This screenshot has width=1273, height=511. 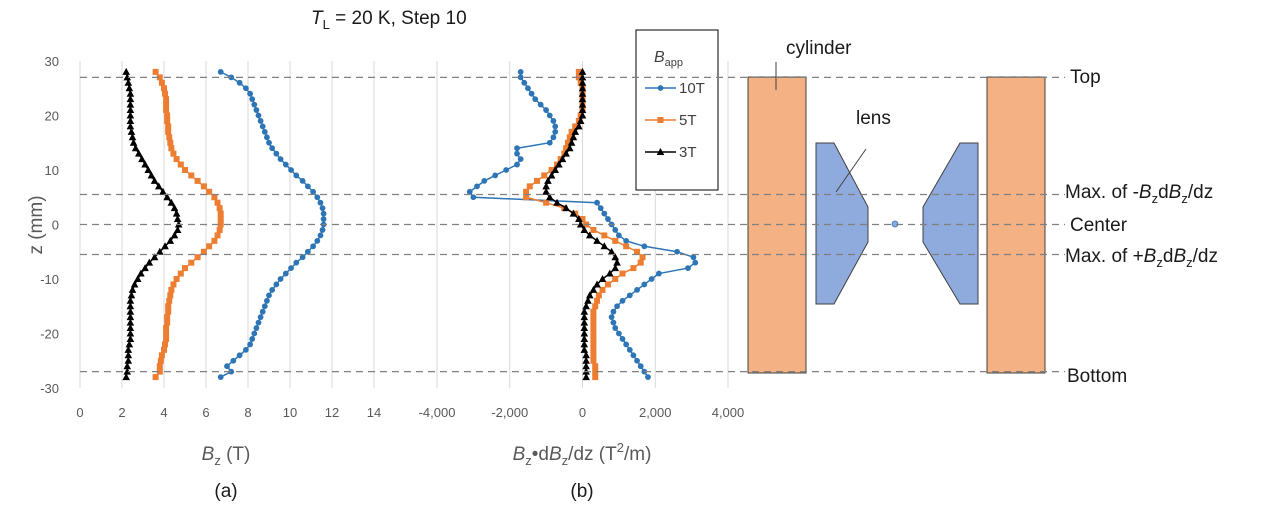 I want to click on x-tick-label-a: 8, so click(x=247, y=412).